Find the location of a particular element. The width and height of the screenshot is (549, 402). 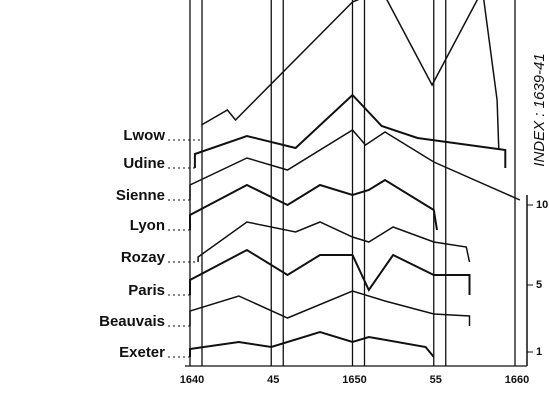

x-tick-label: 55 is located at coordinates (436, 380).